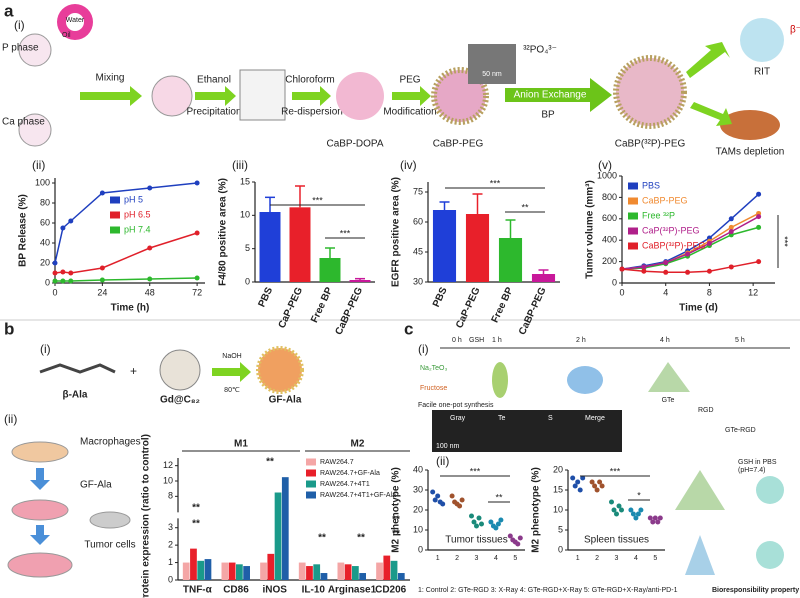 This screenshot has width=800, height=598. What do you see at coordinates (337, 462) in the screenshot?
I see `legend-label: RAW264.7` at bounding box center [337, 462].